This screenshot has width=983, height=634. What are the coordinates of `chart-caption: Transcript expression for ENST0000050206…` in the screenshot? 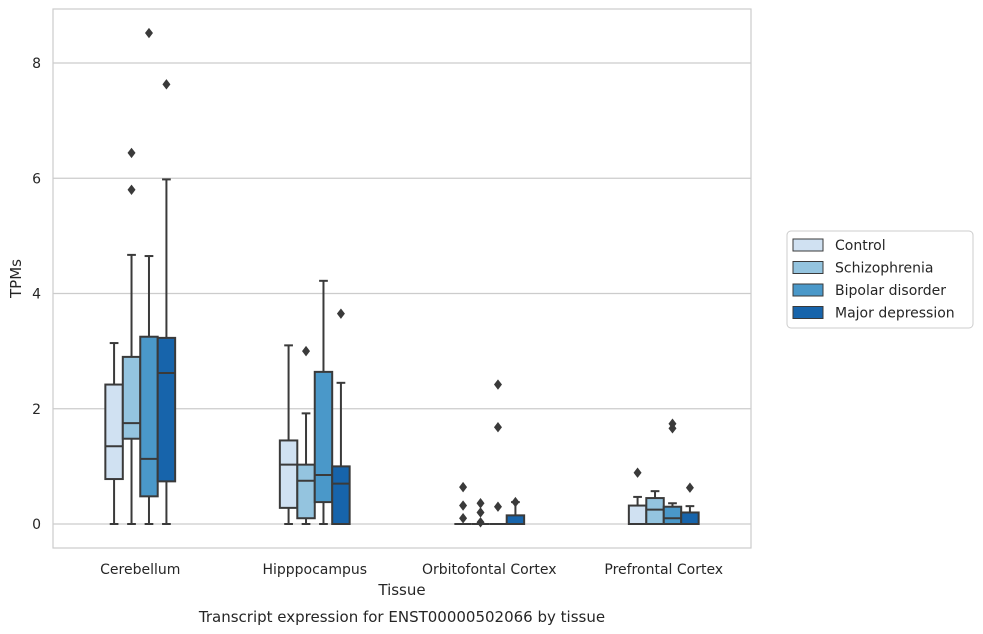 It's located at (401, 617).